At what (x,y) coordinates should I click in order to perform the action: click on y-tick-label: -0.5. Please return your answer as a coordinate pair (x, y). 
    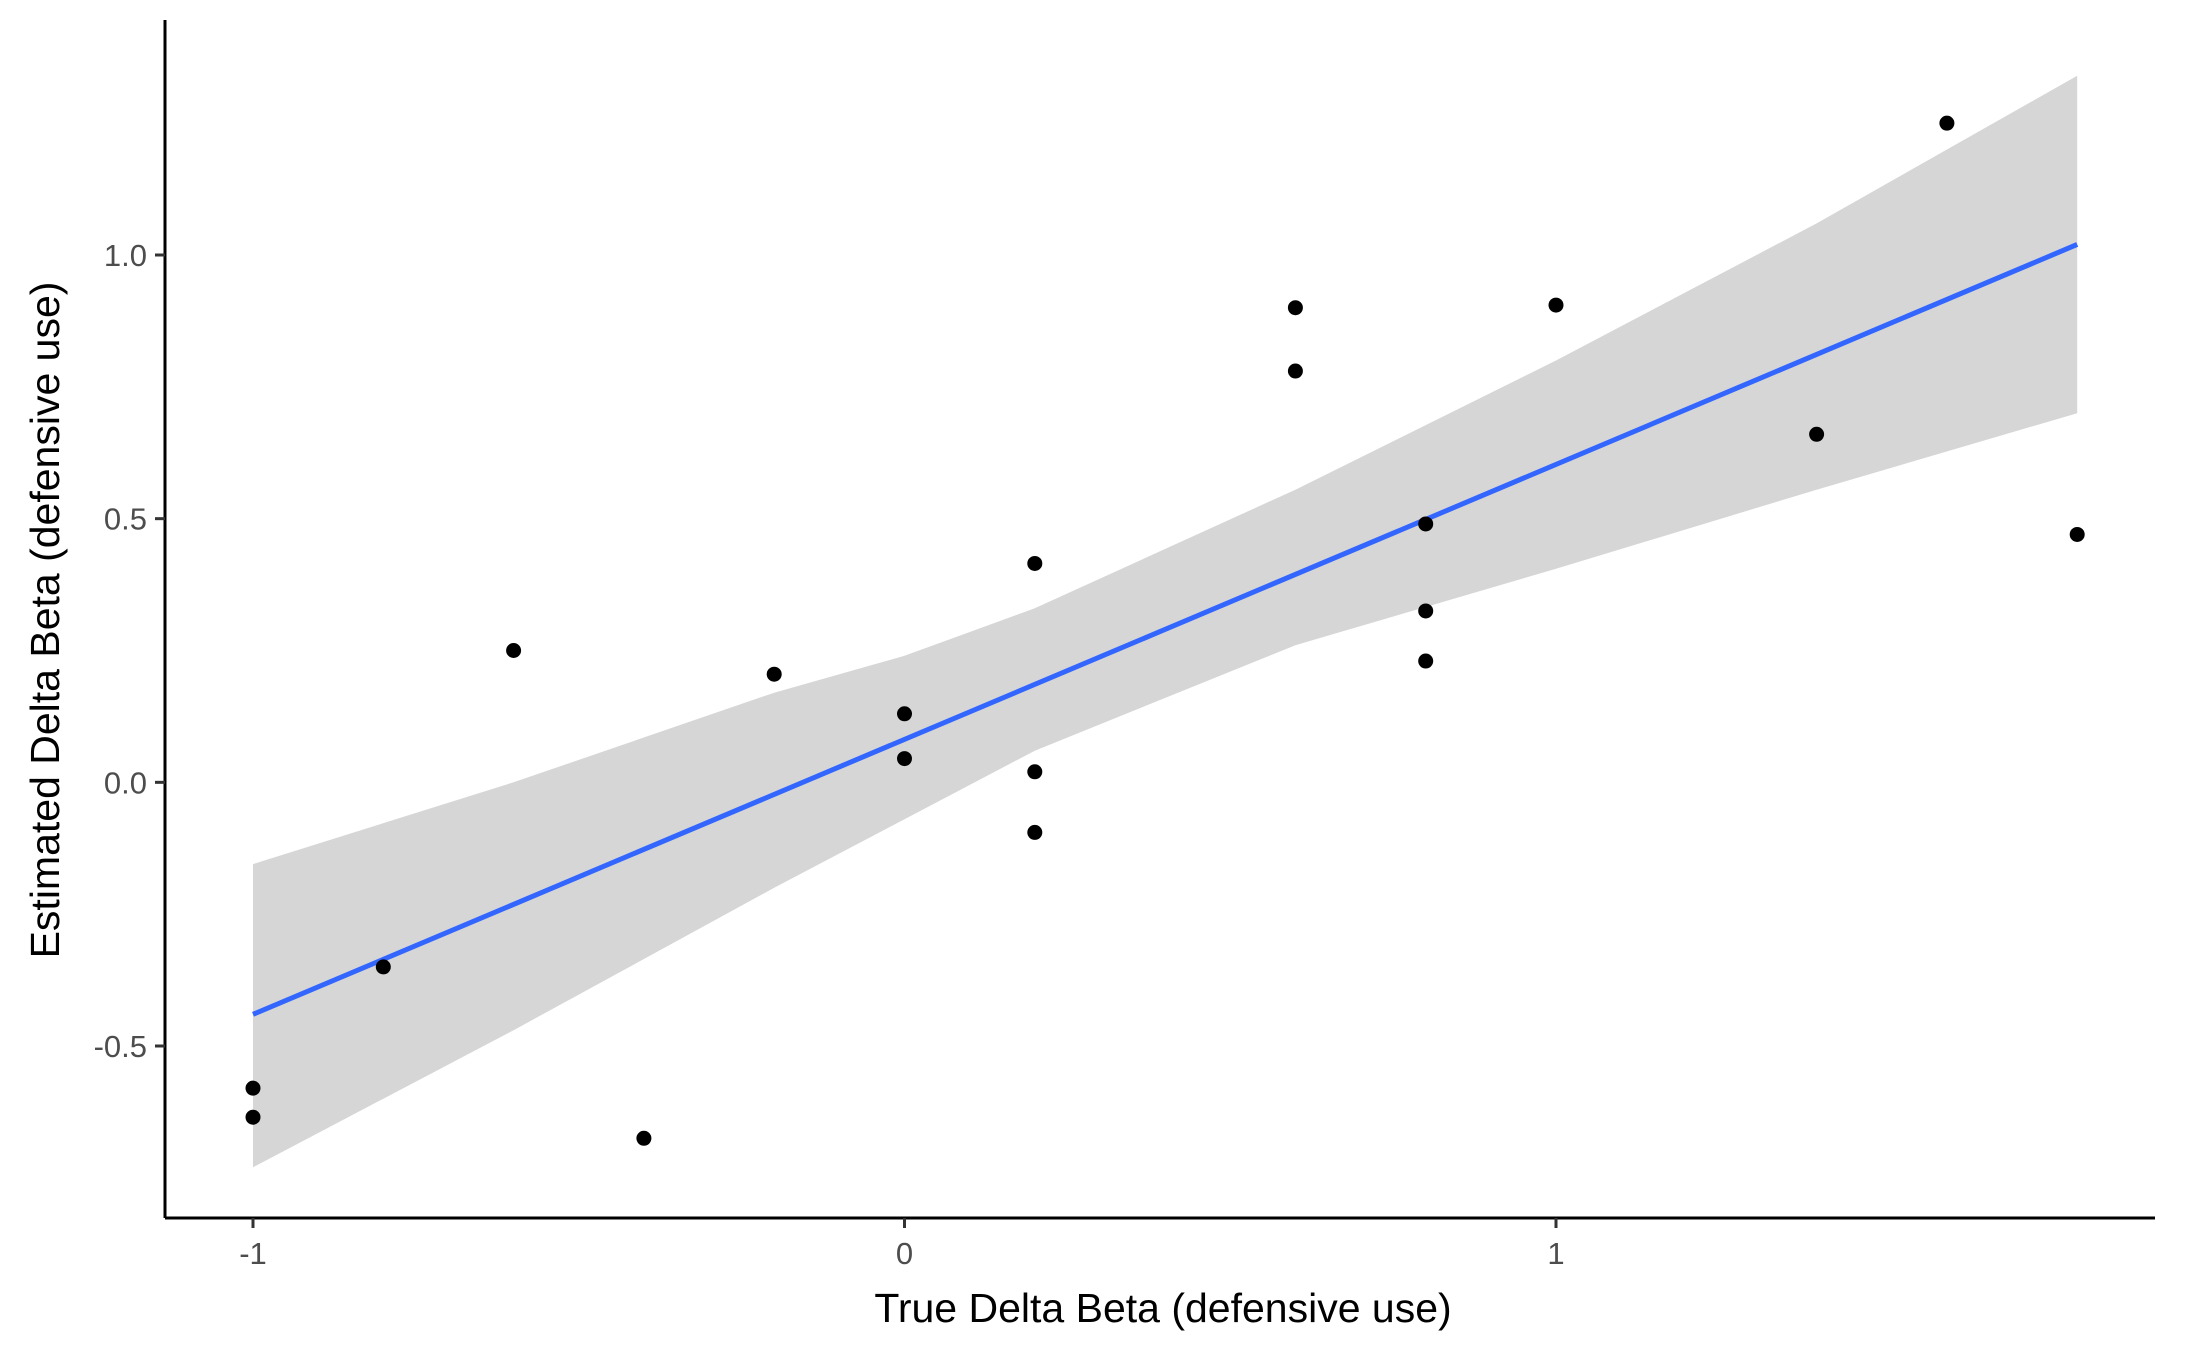
    Looking at the image, I should click on (120, 1046).